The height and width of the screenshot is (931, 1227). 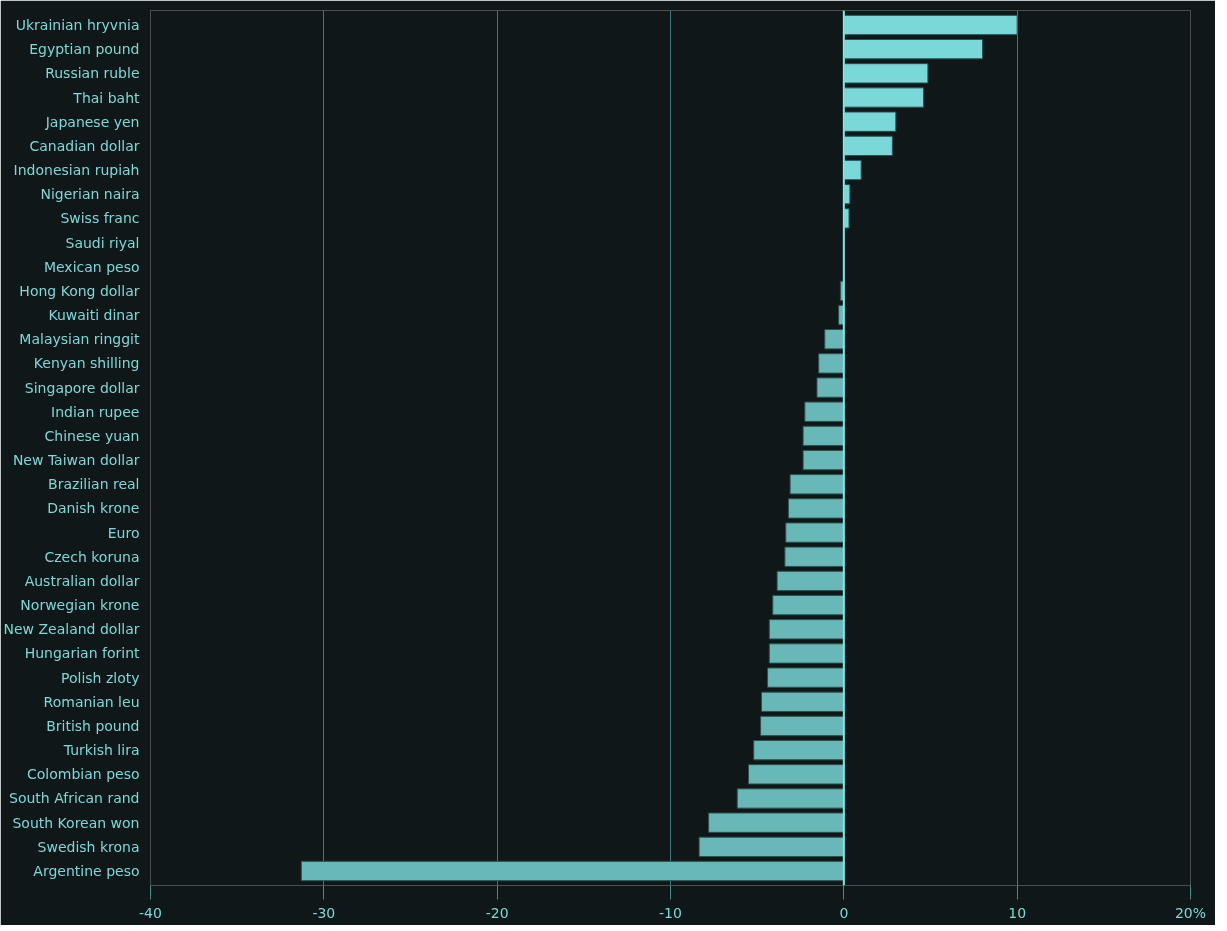 What do you see at coordinates (92, 435) in the screenshot?
I see `y-tick-label: Chinese yuan` at bounding box center [92, 435].